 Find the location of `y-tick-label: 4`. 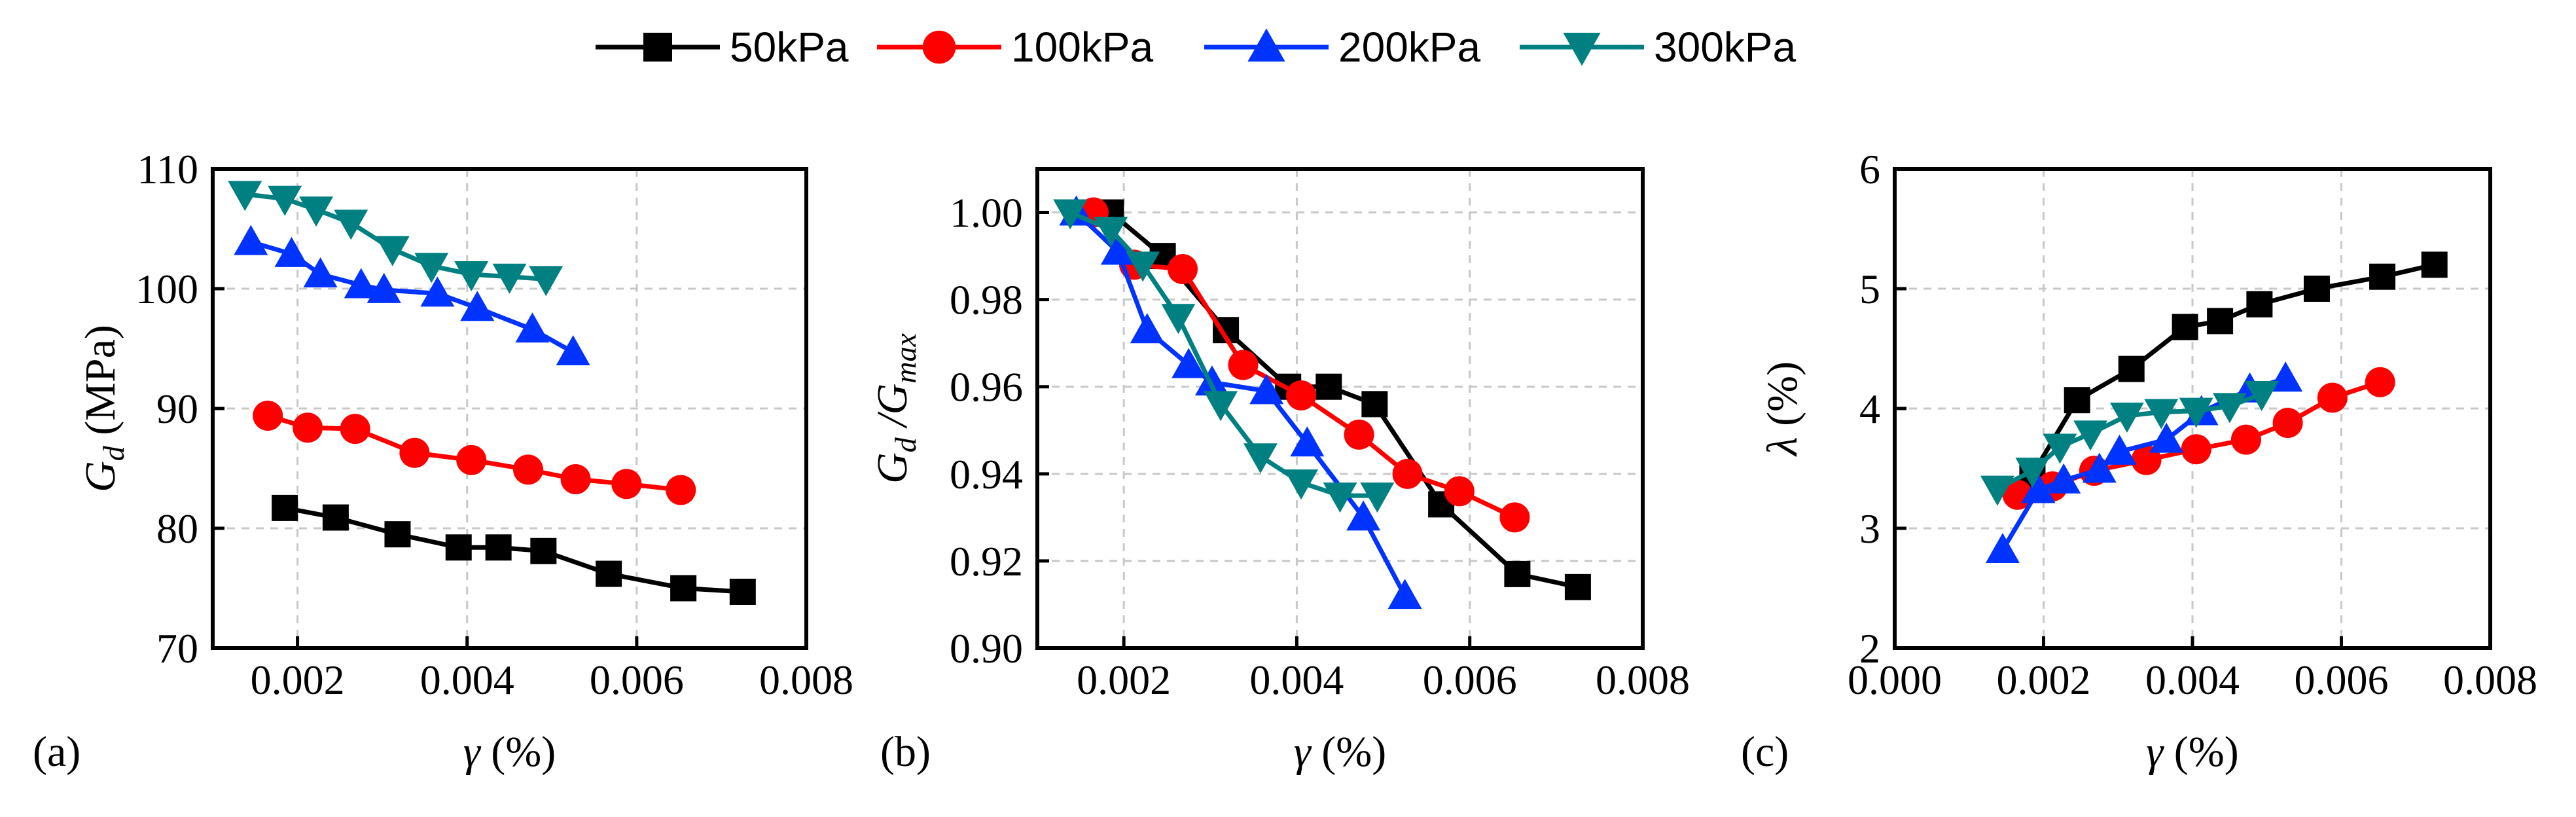

y-tick-label: 4 is located at coordinates (1869, 409).